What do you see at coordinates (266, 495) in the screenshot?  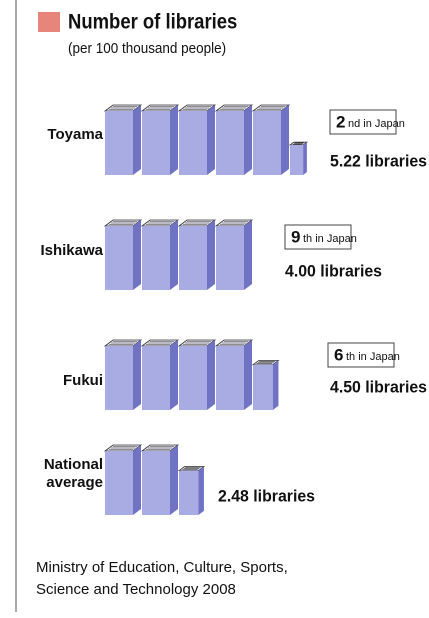 I see `value-label: 2.48 libraries` at bounding box center [266, 495].